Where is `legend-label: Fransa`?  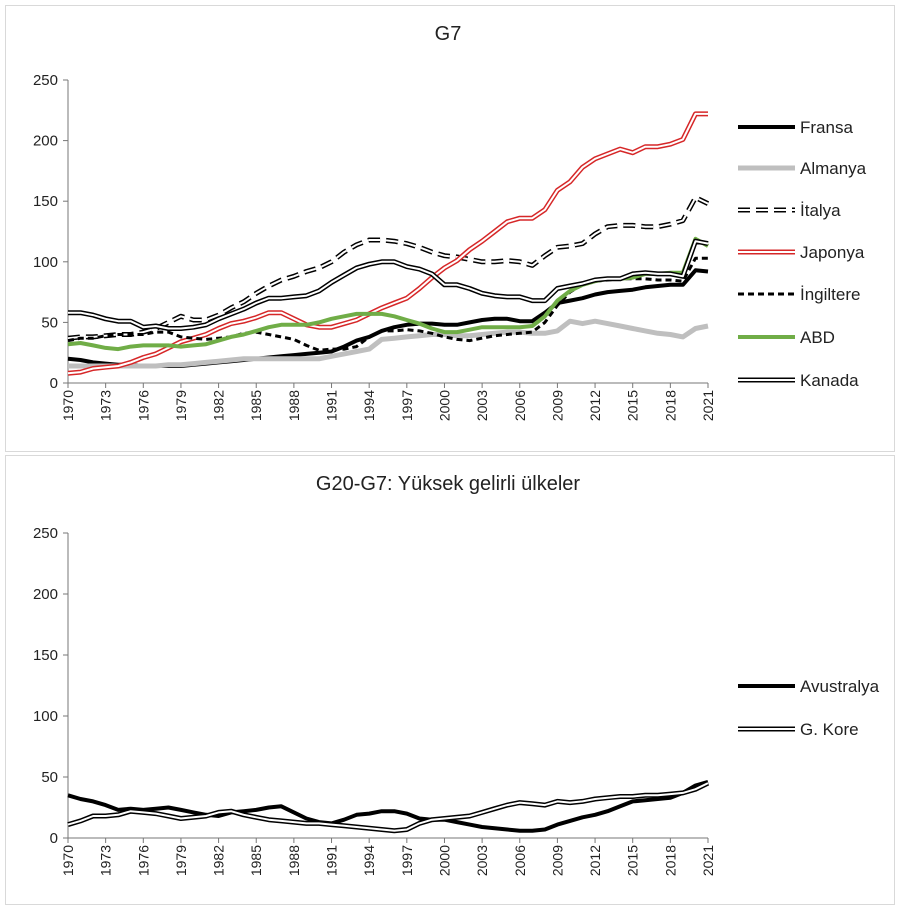 legend-label: Fransa is located at coordinates (826, 127).